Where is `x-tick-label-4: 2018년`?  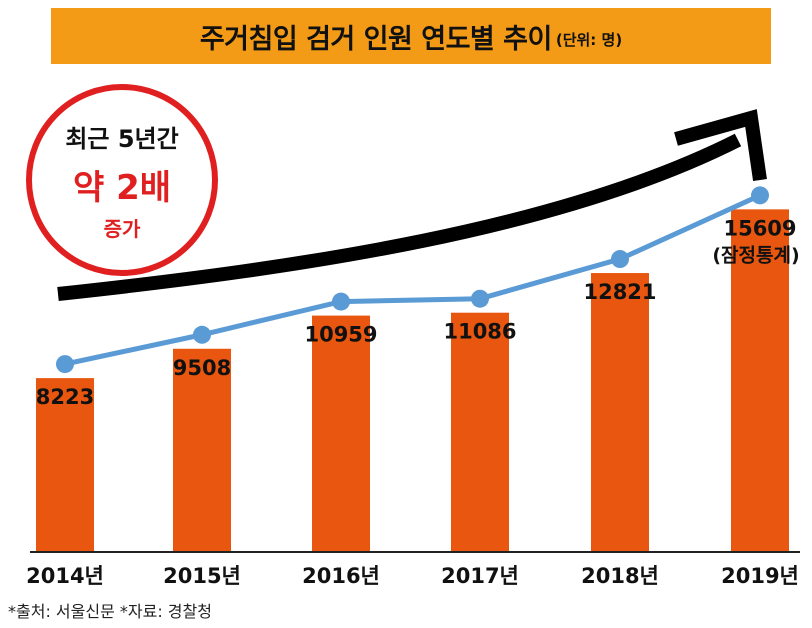
x-tick-label-4: 2018년 is located at coordinates (620, 576).